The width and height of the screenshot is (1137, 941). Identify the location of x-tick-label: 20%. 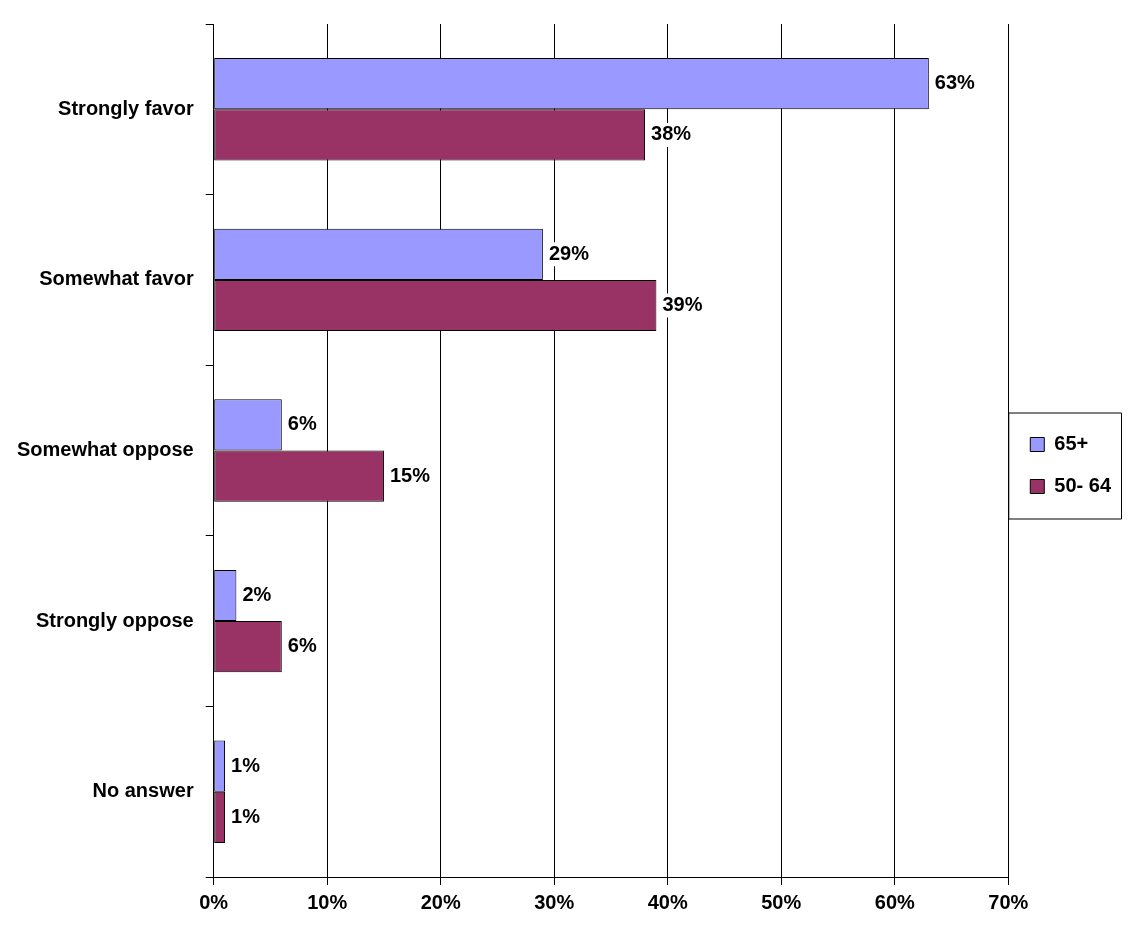
(440, 901).